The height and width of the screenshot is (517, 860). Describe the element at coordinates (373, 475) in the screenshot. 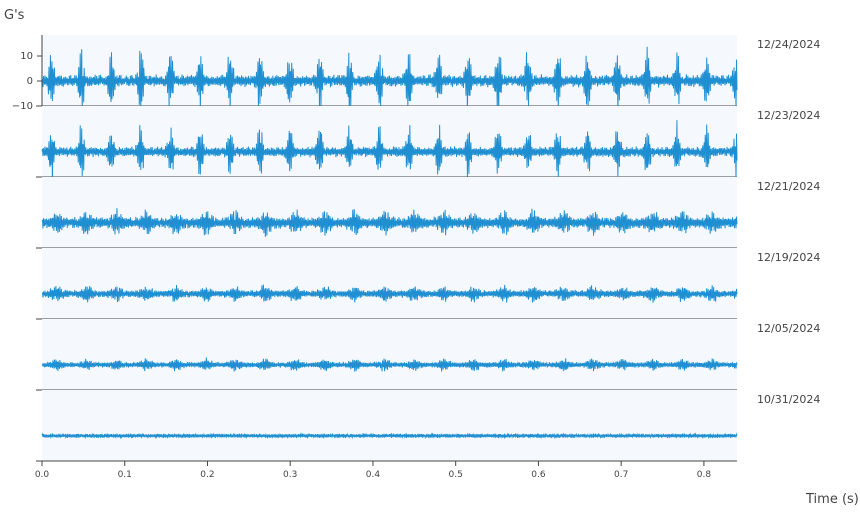

I see `x-tick-label-4: 0.4` at that location.